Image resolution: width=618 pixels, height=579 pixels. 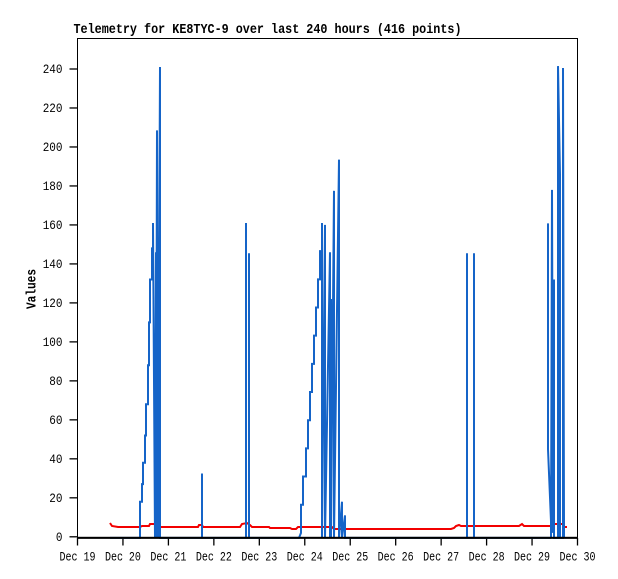 I want to click on svg-text: 120, so click(x=53, y=304).